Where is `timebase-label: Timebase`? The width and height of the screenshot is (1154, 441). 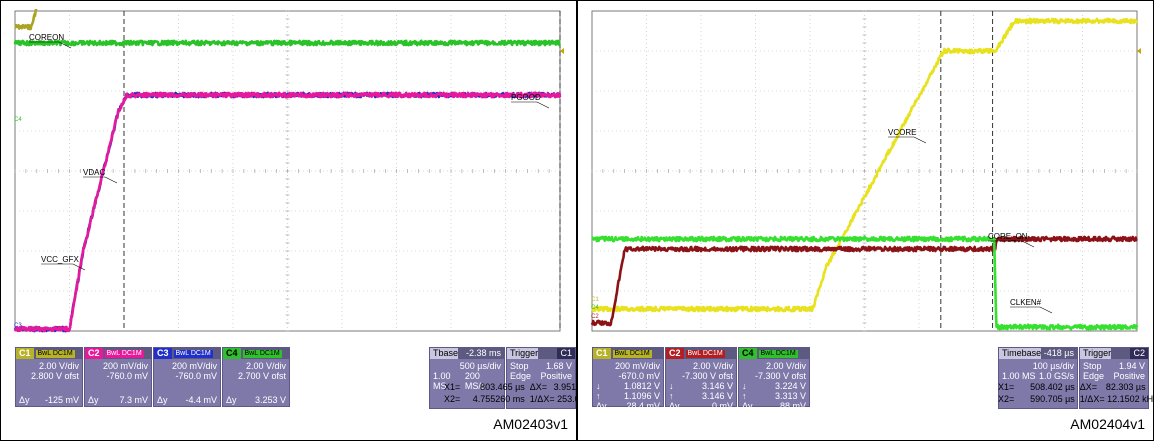 timebase-label: Timebase is located at coordinates (1020, 353).